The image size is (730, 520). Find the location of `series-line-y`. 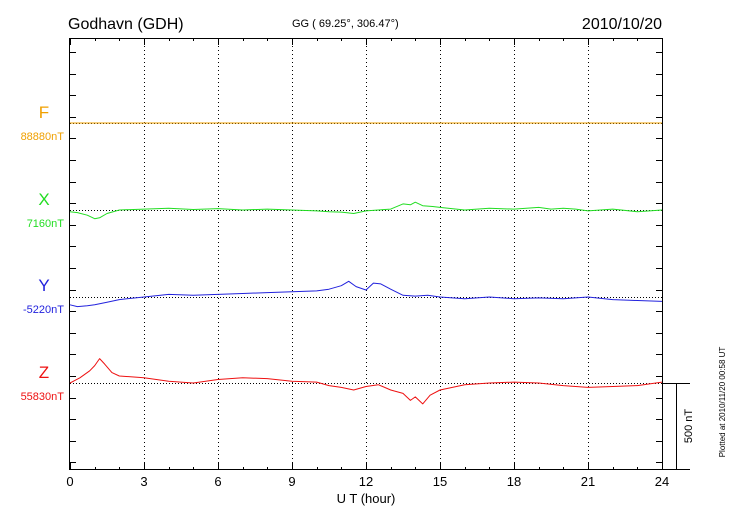

series-line-y is located at coordinates (366, 294).